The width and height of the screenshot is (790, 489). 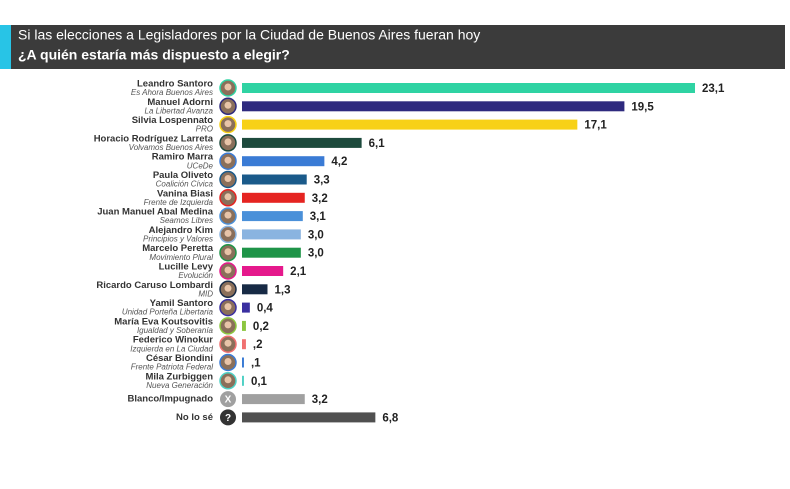 What do you see at coordinates (154, 55) in the screenshot?
I see `chart-subtitle: ¿A quién estaría más dispuesto a elegir?` at bounding box center [154, 55].